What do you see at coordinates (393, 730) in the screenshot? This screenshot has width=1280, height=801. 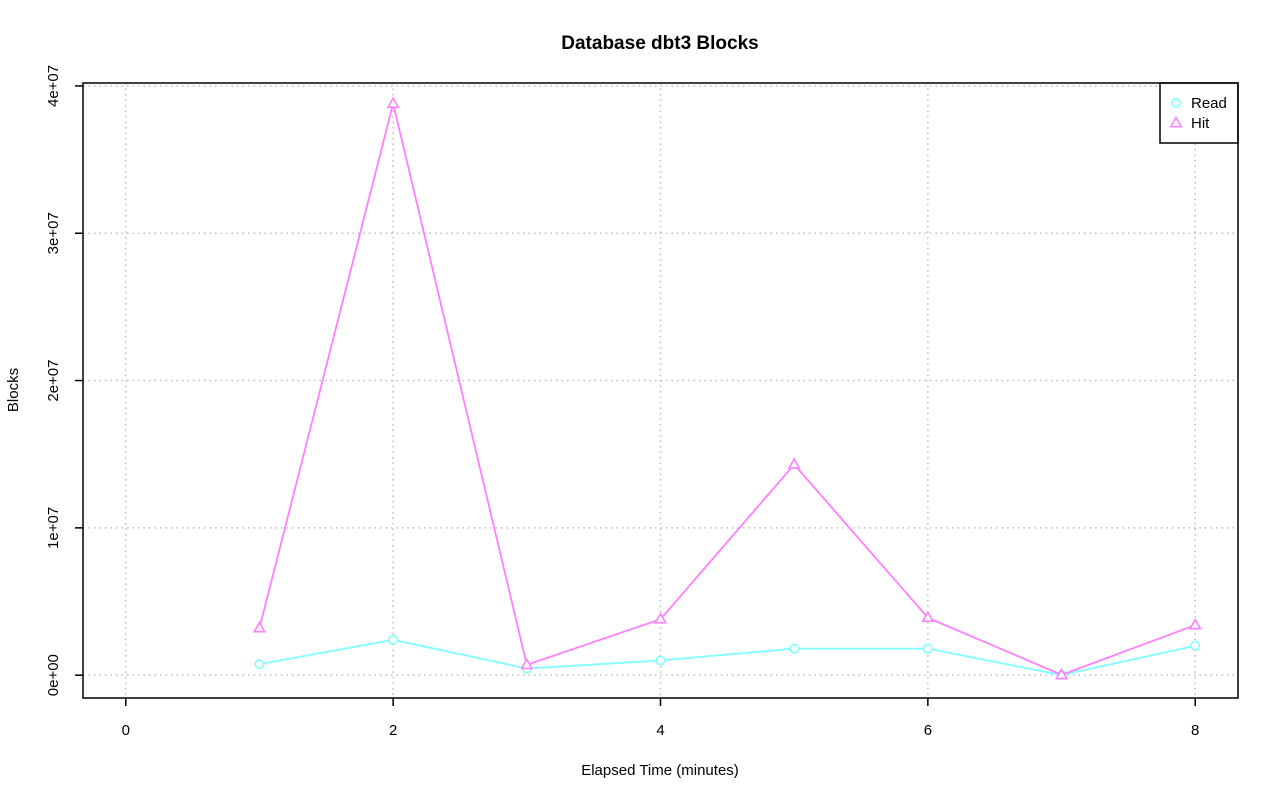 I see `x-tick-label: 2` at bounding box center [393, 730].